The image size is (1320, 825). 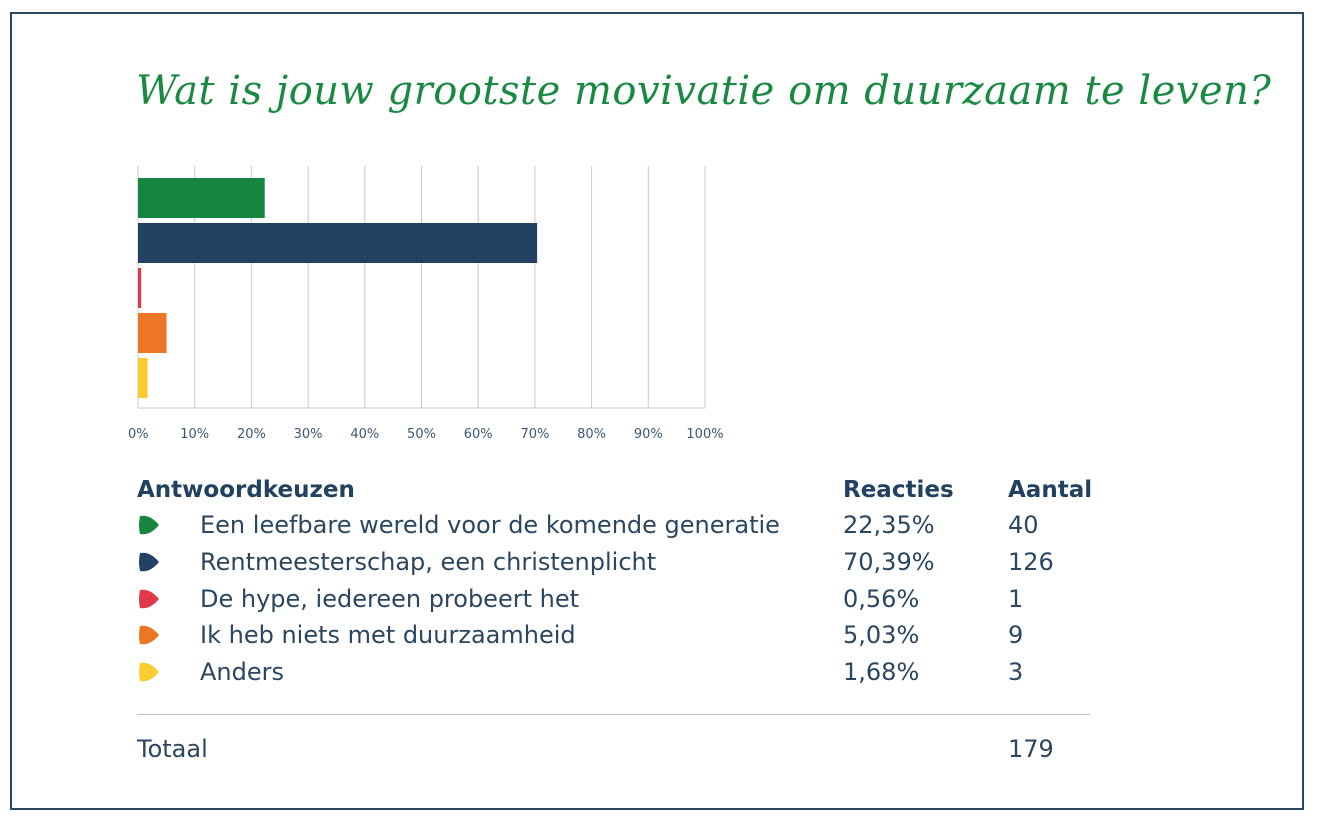 I want to click on x-tick-label: 100%, so click(x=704, y=434).